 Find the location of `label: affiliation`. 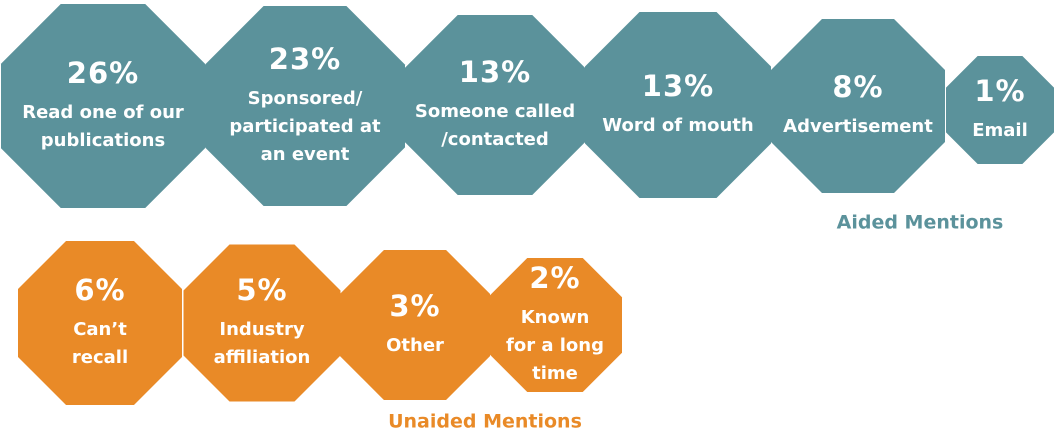

label: affiliation is located at coordinates (262, 357).